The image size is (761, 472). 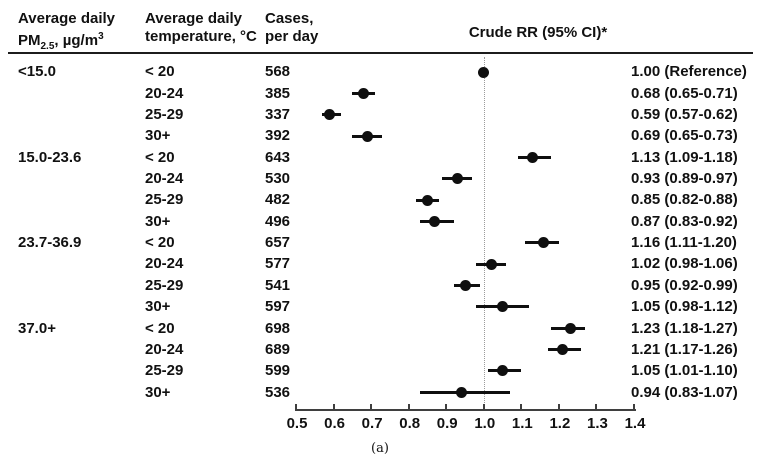 What do you see at coordinates (684, 157) in the screenshot?
I see `rr-ci-value: 1.13 (1.09-1.18)` at bounding box center [684, 157].